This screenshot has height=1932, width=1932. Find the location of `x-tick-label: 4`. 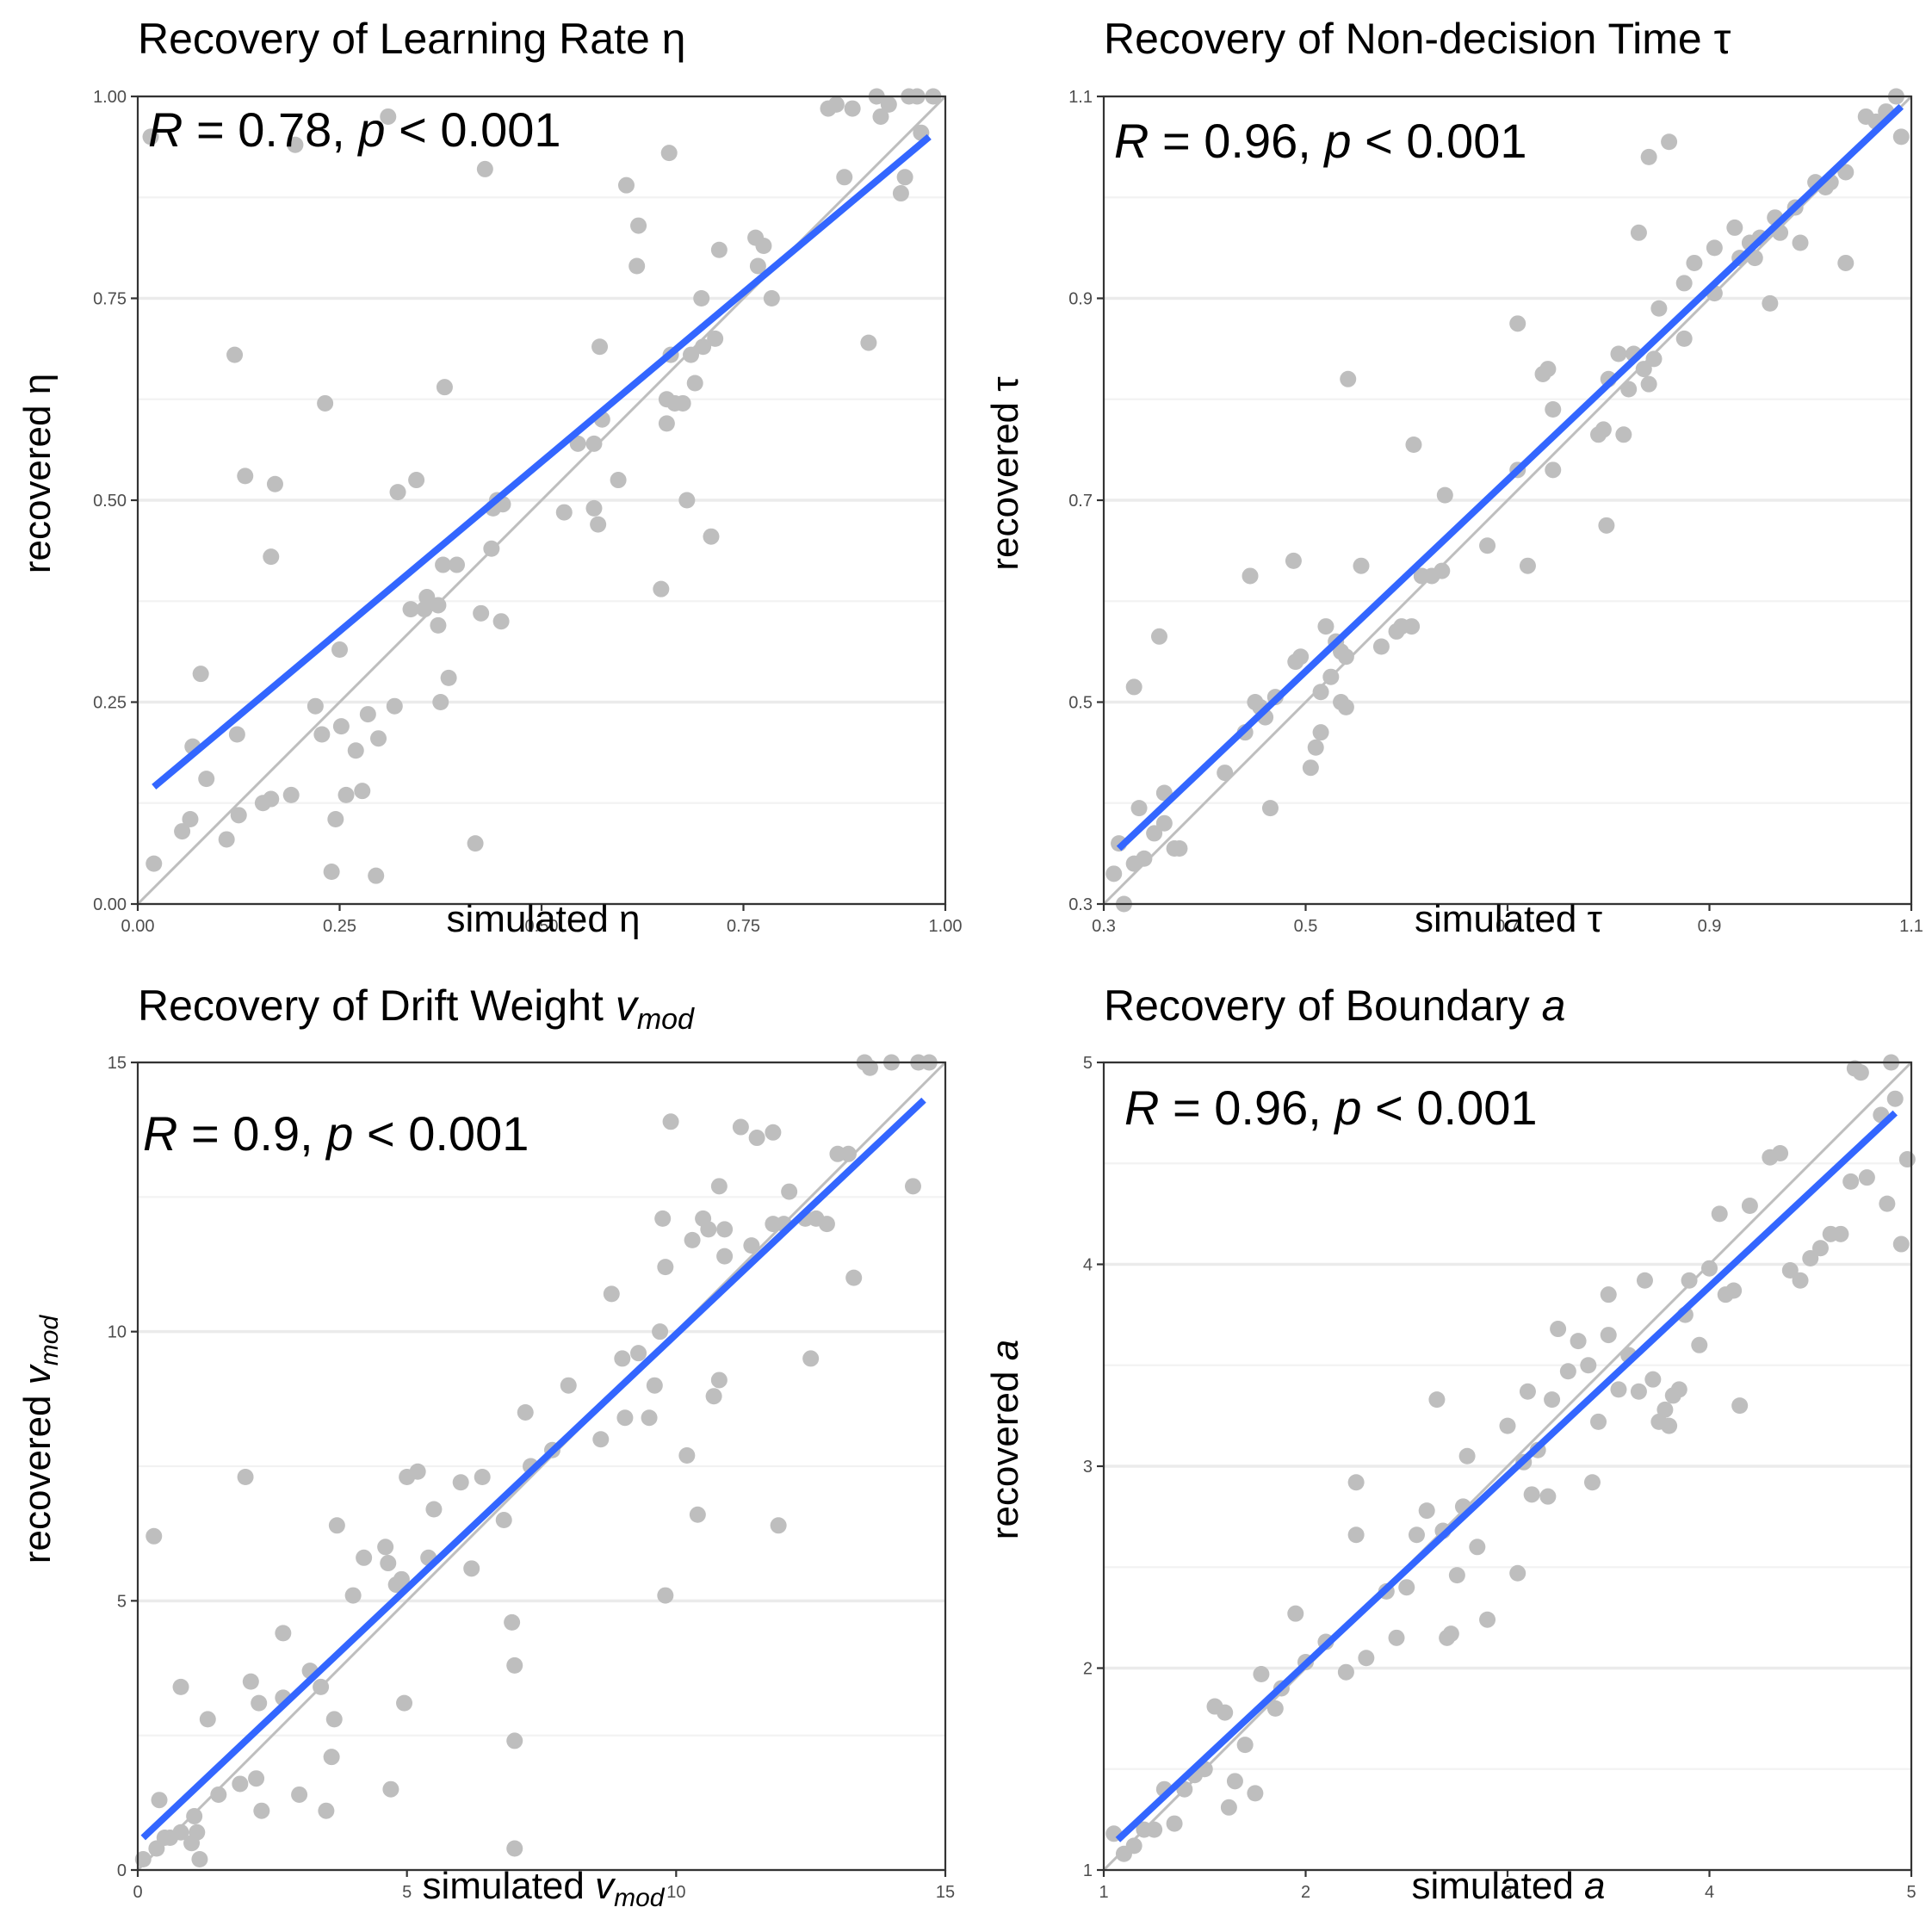

x-tick-label: 4 is located at coordinates (1710, 1892).